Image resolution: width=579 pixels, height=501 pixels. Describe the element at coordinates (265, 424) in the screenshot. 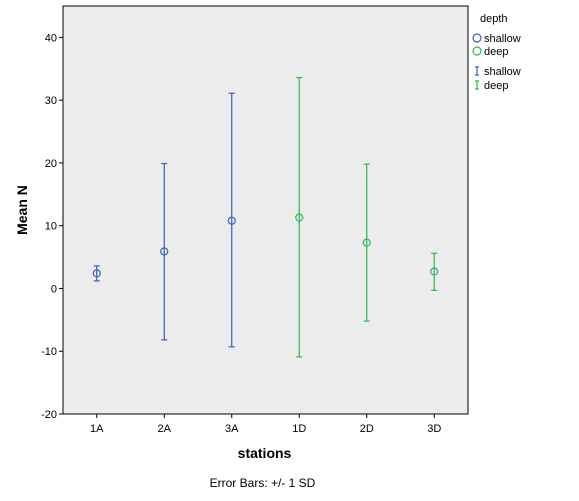

I see `x-axis: 1A 2A 3A 1D 2D 3D` at that location.